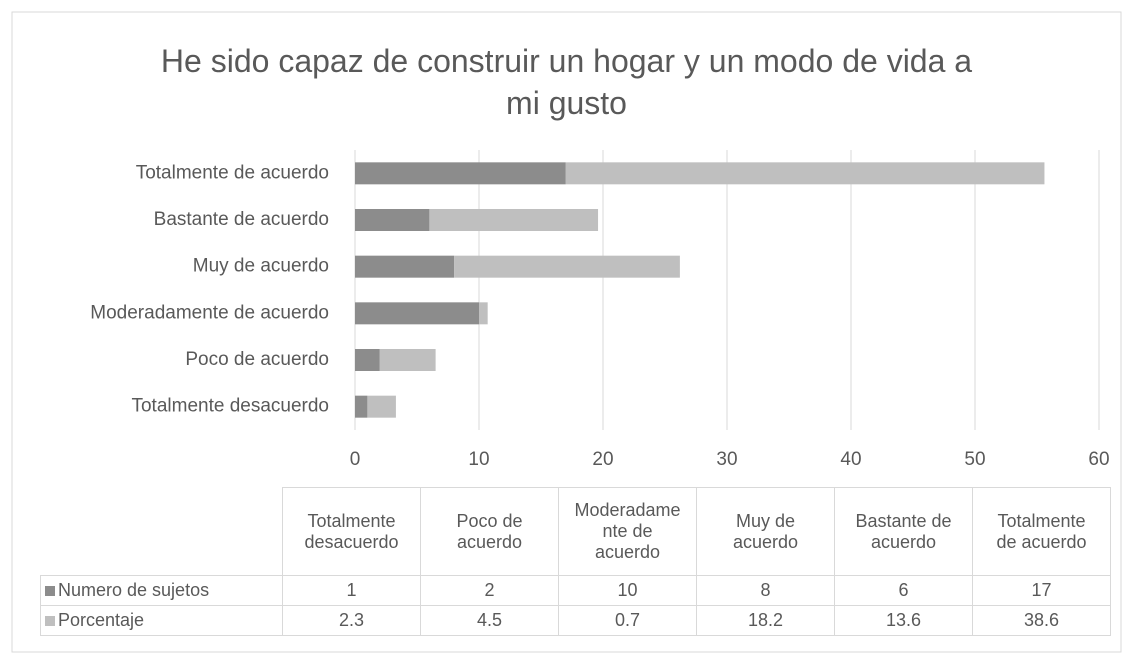 The height and width of the screenshot is (666, 1133). Describe the element at coordinates (351, 531) in the screenshot. I see `table-header: Totalmente desacuerdo` at that location.